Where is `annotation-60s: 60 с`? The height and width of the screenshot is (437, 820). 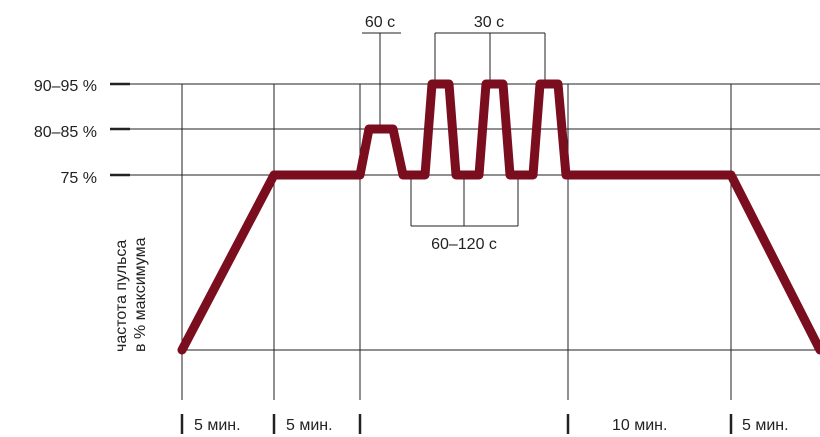 annotation-60s: 60 с is located at coordinates (380, 22).